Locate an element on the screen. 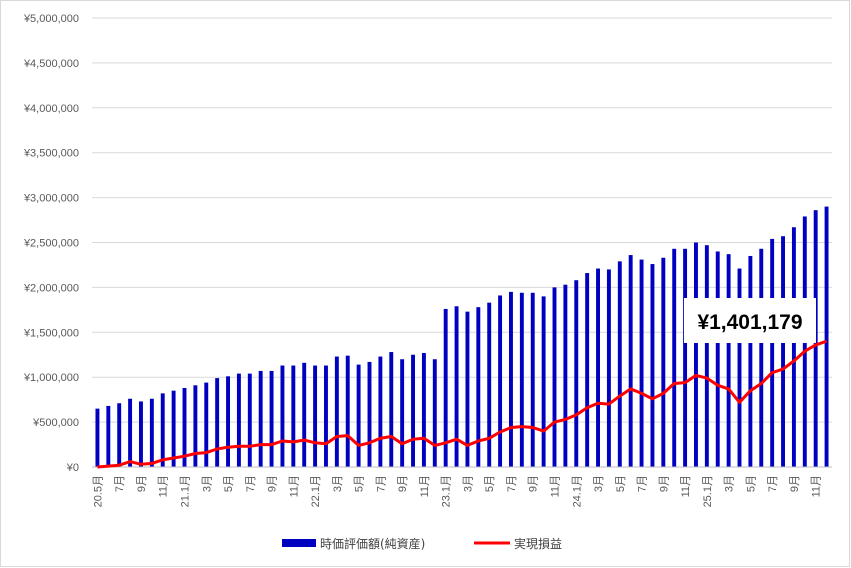  legend: 時価評価額(純資産) 実現損益 is located at coordinates (422, 543).